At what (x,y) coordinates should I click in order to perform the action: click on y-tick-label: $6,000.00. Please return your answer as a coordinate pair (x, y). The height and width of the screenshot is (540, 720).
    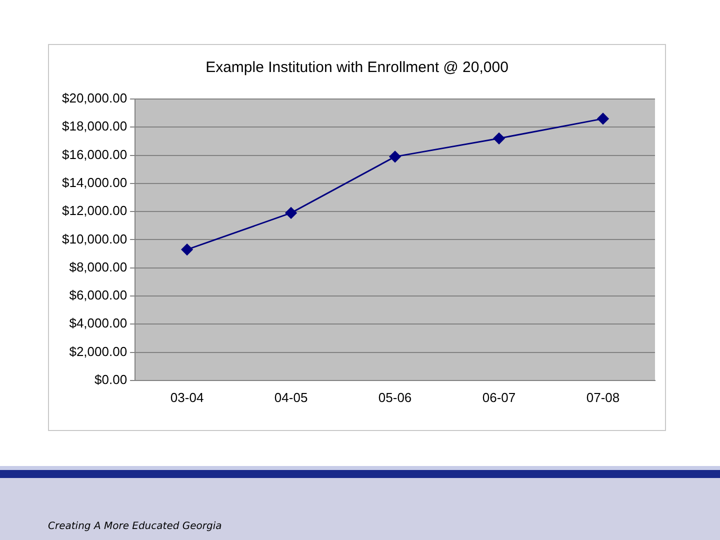
    Looking at the image, I should click on (98, 295).